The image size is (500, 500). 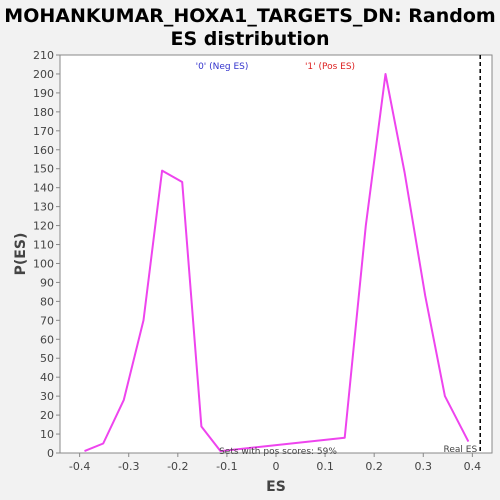 I want to click on x-tick-label: 0.3, so click(x=424, y=466).